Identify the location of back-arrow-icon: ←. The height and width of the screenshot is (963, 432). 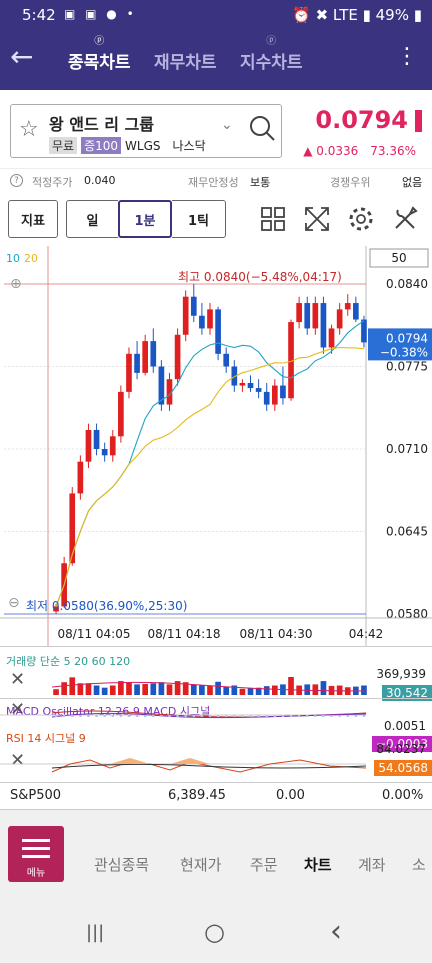
(22, 56).